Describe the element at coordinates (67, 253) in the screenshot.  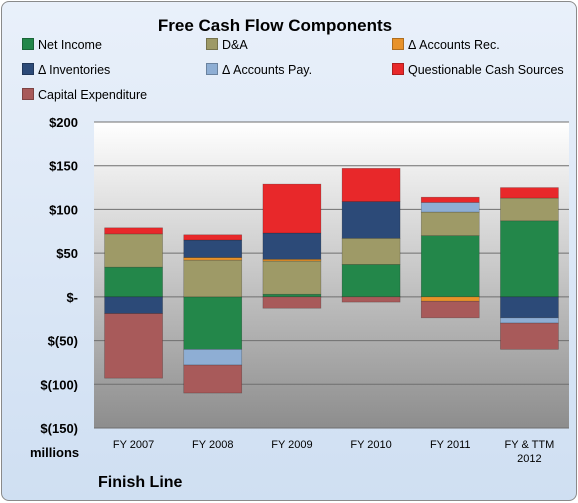
I see `y-tick-label-3: $50` at that location.